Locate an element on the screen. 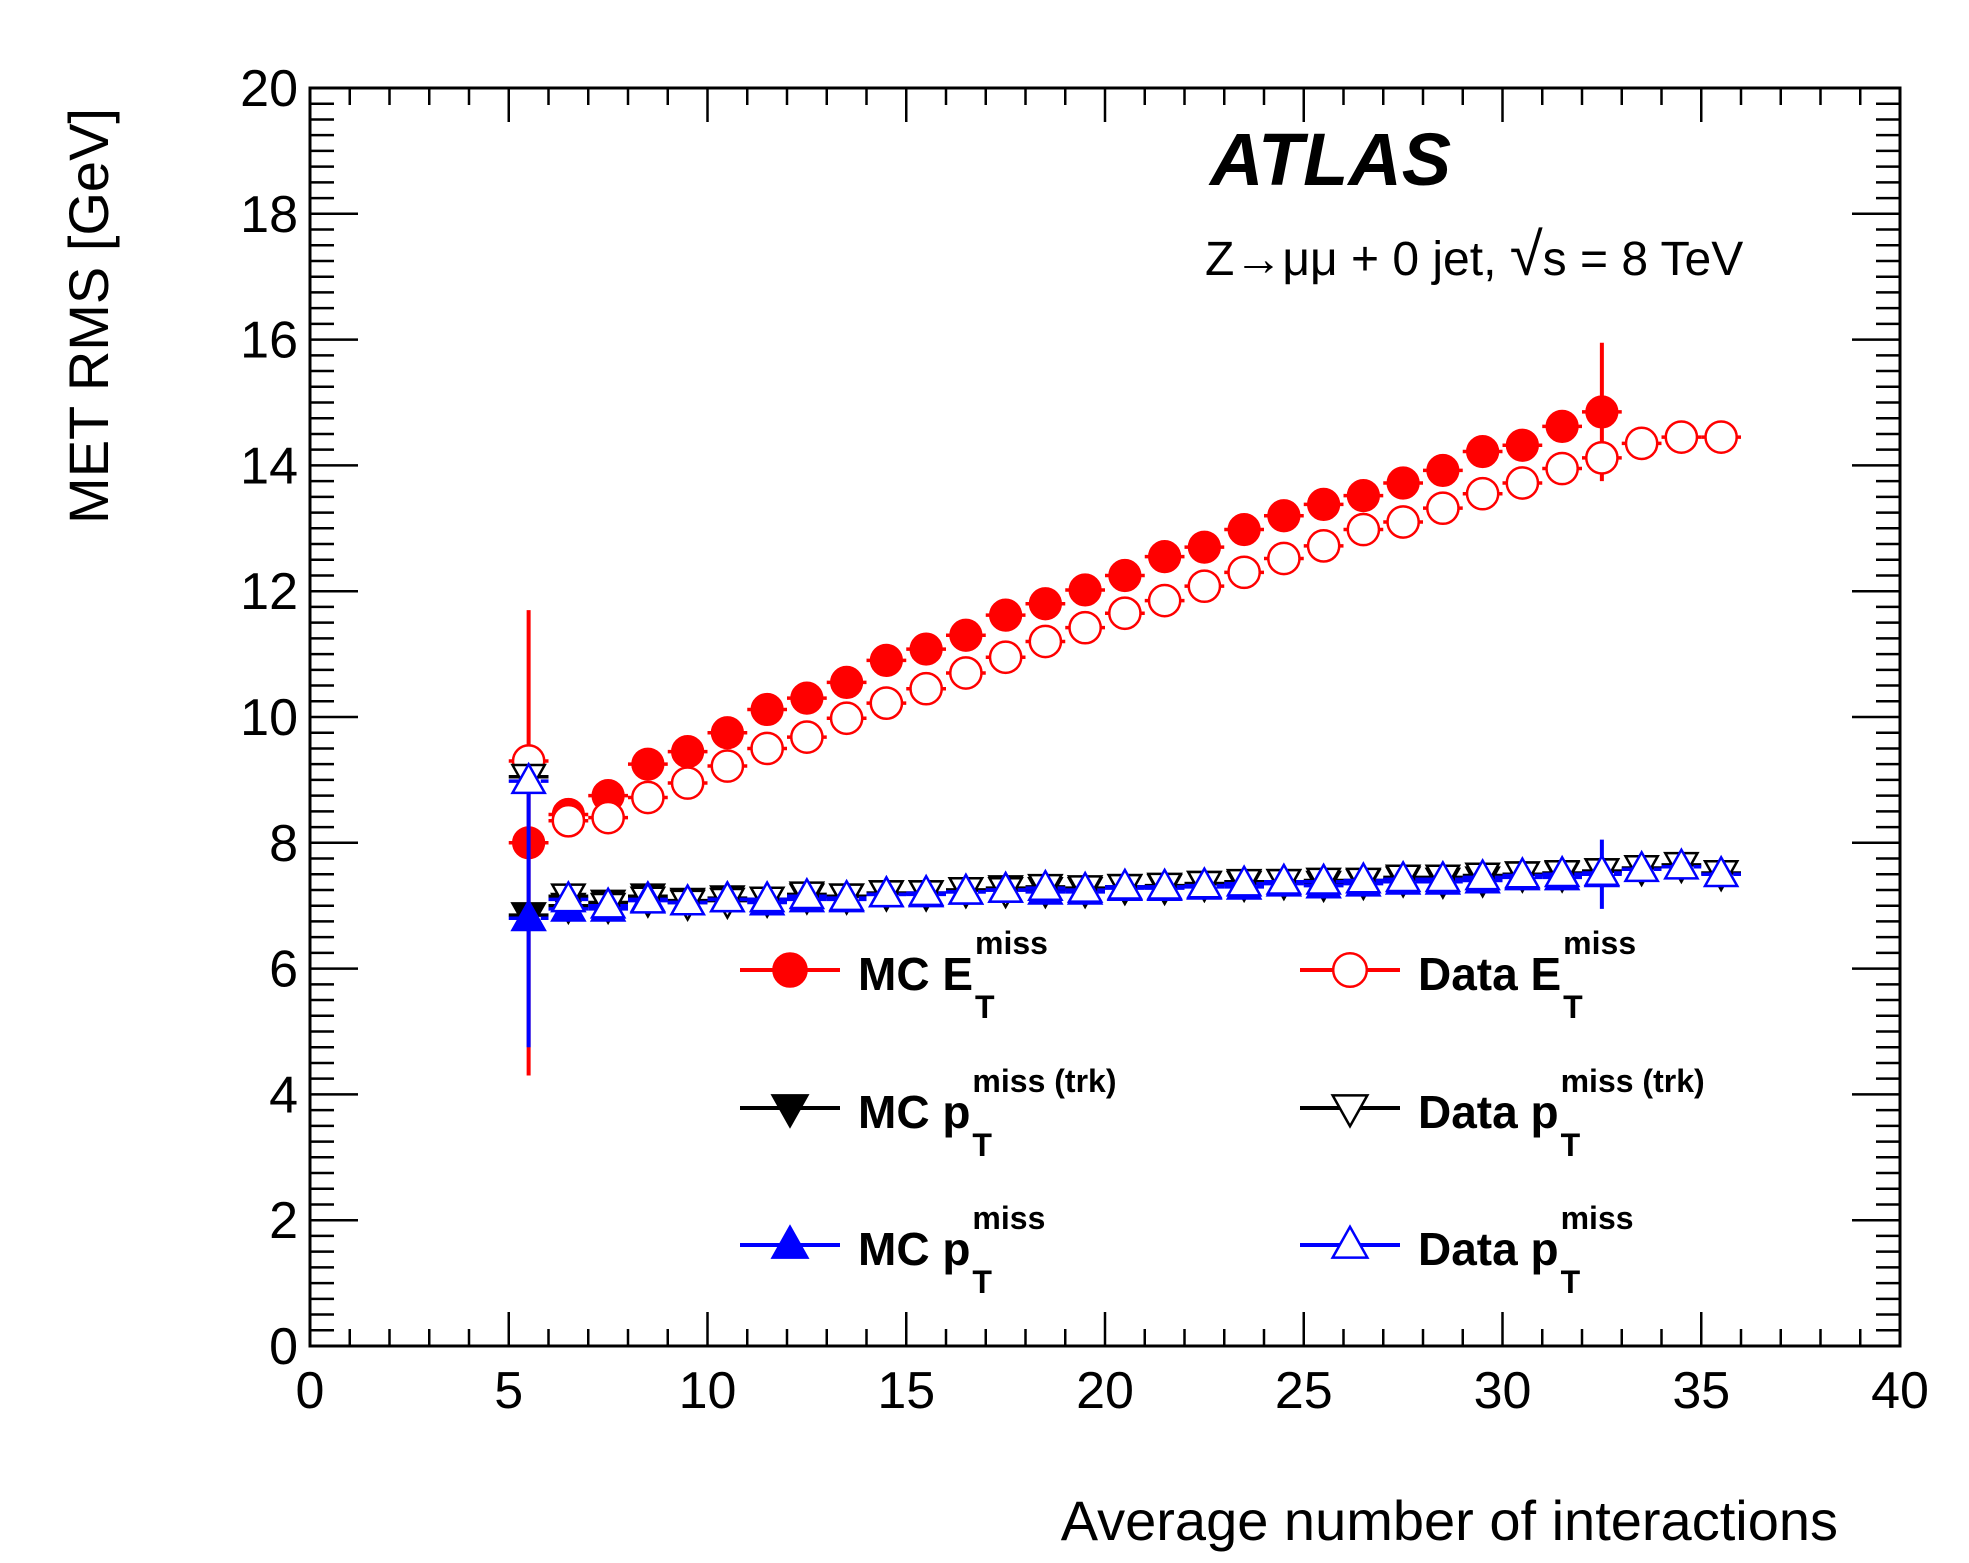 The height and width of the screenshot is (1563, 1969). y-tick-label: 10 is located at coordinates (269, 718).